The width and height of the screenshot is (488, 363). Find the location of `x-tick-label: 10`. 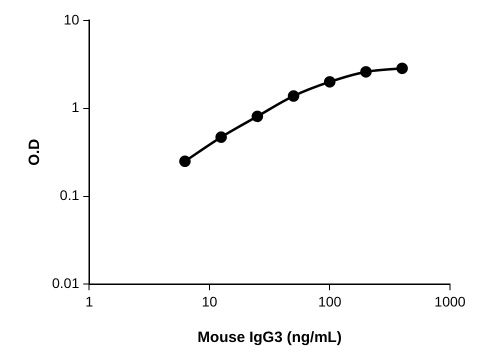

x-tick-label: 10 is located at coordinates (210, 301).